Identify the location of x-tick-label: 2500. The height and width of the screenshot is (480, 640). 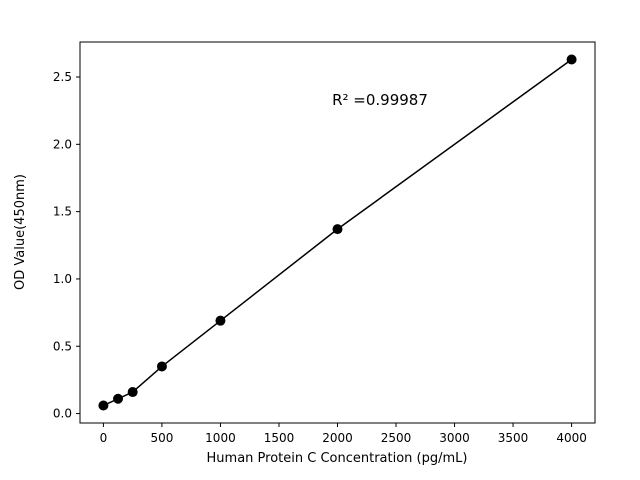
(396, 438).